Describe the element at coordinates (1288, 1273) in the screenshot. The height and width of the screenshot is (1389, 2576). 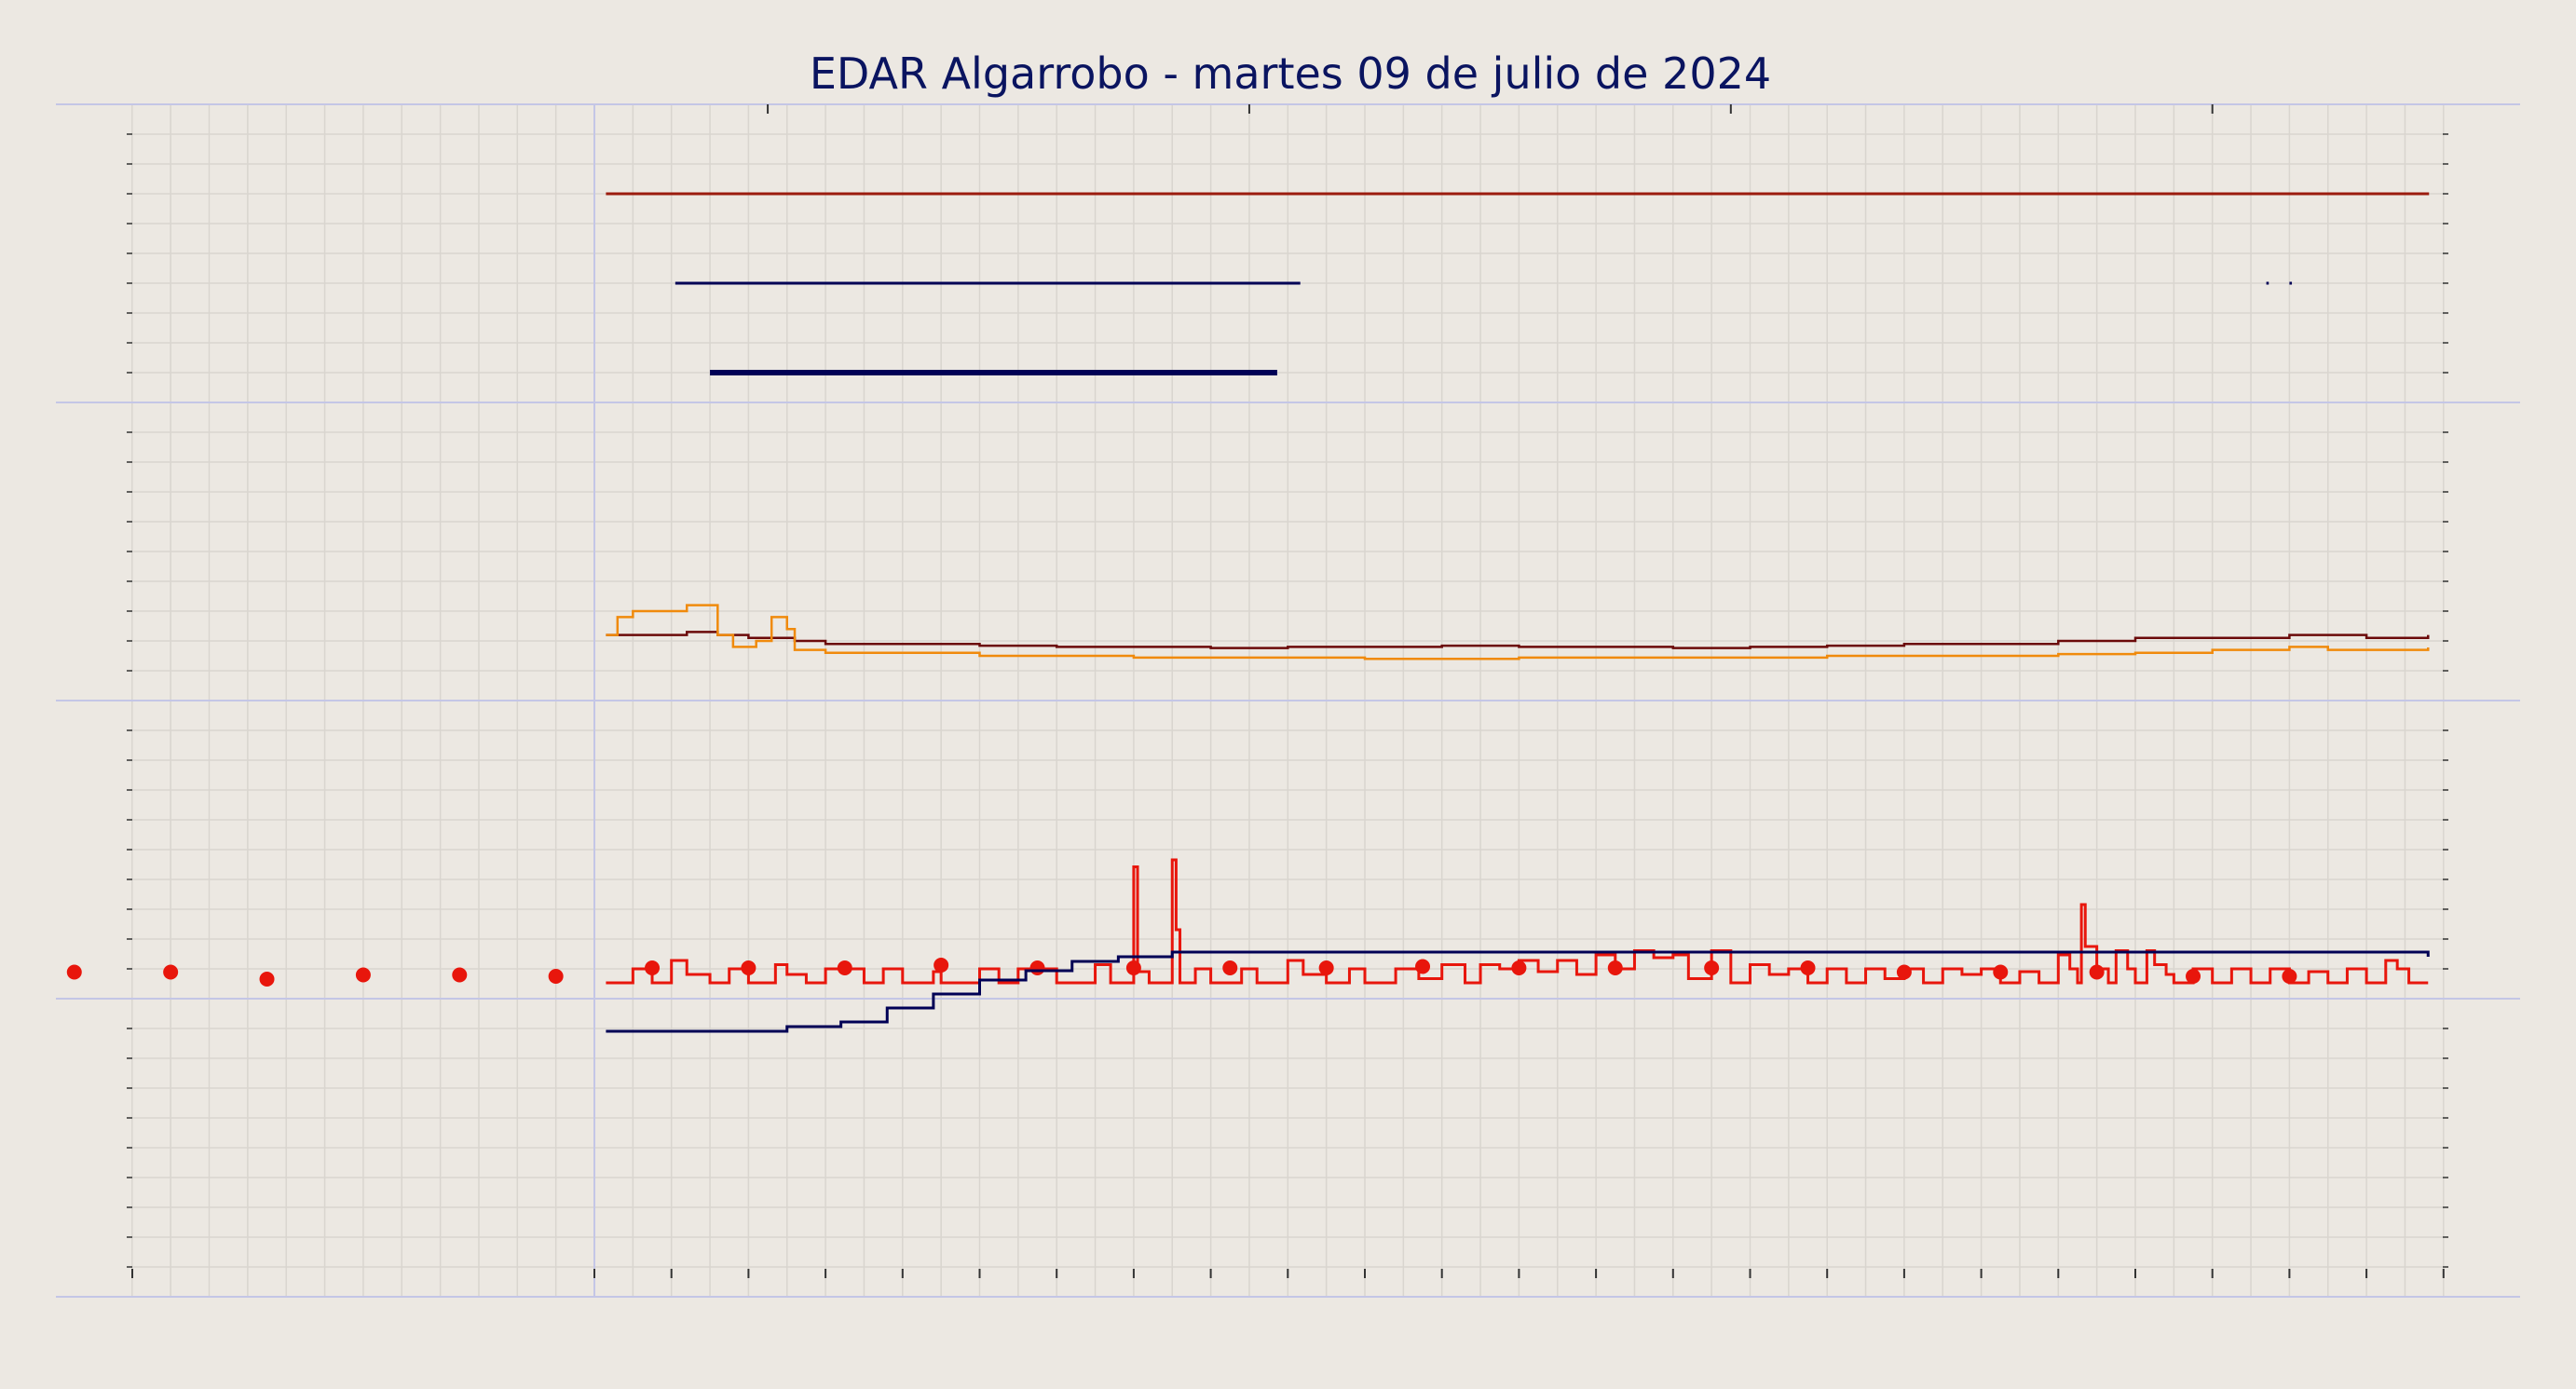
I see `x-axis` at that location.